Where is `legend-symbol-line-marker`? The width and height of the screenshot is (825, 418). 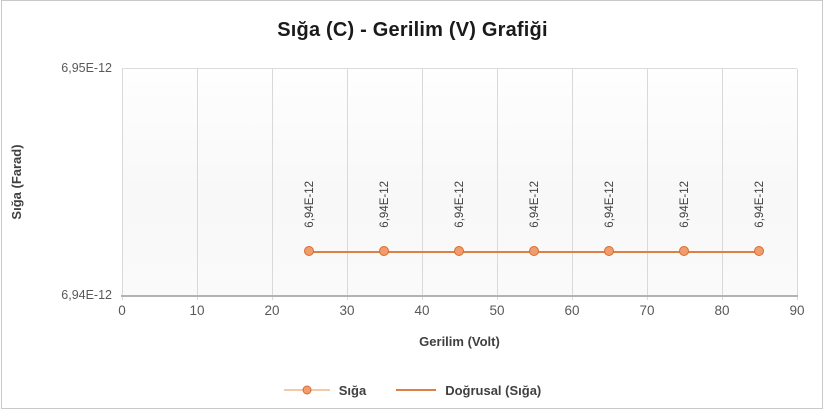
legend-symbol-line-marker is located at coordinates (306, 390).